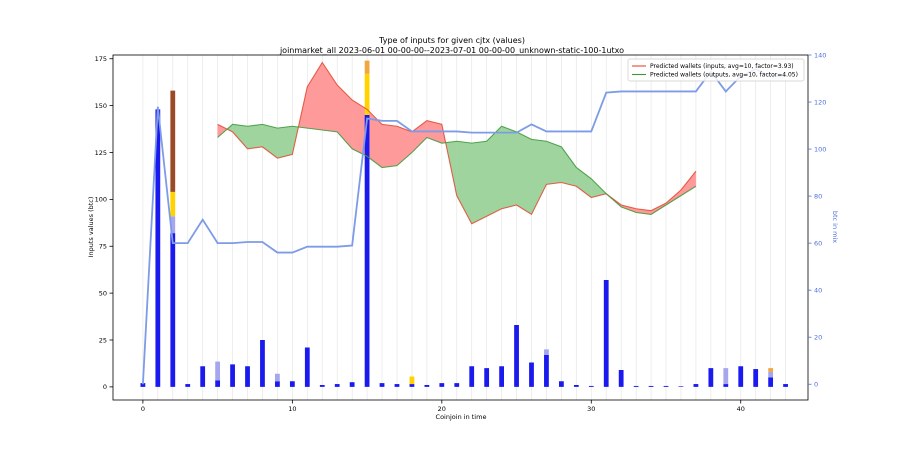 The height and width of the screenshot is (454, 900). I want to click on legend-box, so click(716, 70).